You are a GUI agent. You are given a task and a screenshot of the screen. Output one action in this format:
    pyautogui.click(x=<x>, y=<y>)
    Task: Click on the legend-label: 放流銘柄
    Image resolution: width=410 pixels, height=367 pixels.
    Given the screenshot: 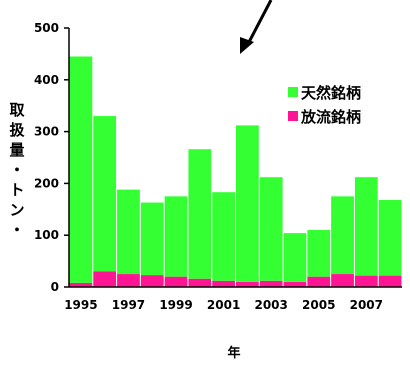 What is the action you would take?
    pyautogui.click(x=330, y=117)
    